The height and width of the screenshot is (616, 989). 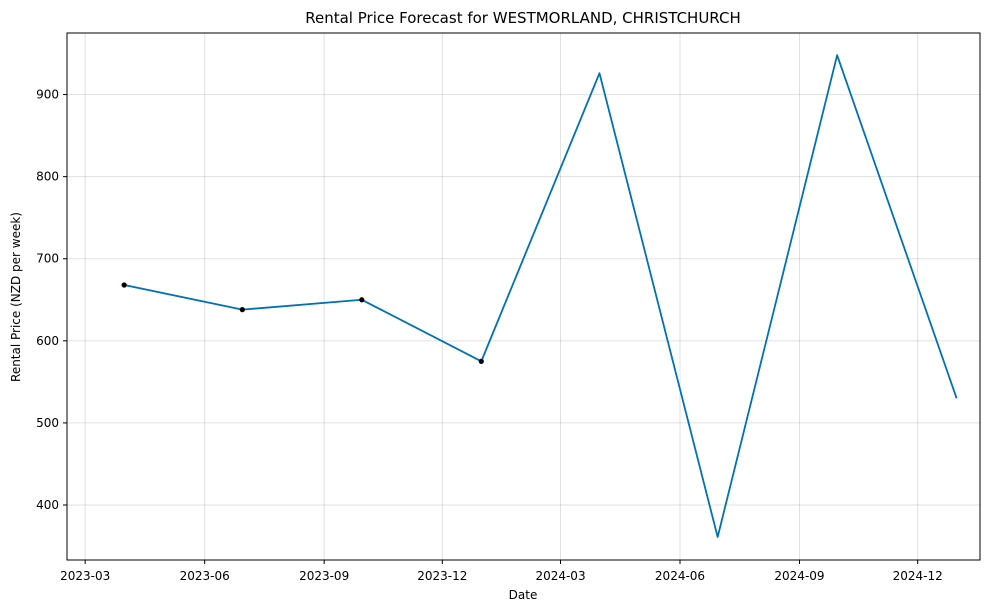 I want to click on x-tick-label: 2023-12, so click(x=442, y=576).